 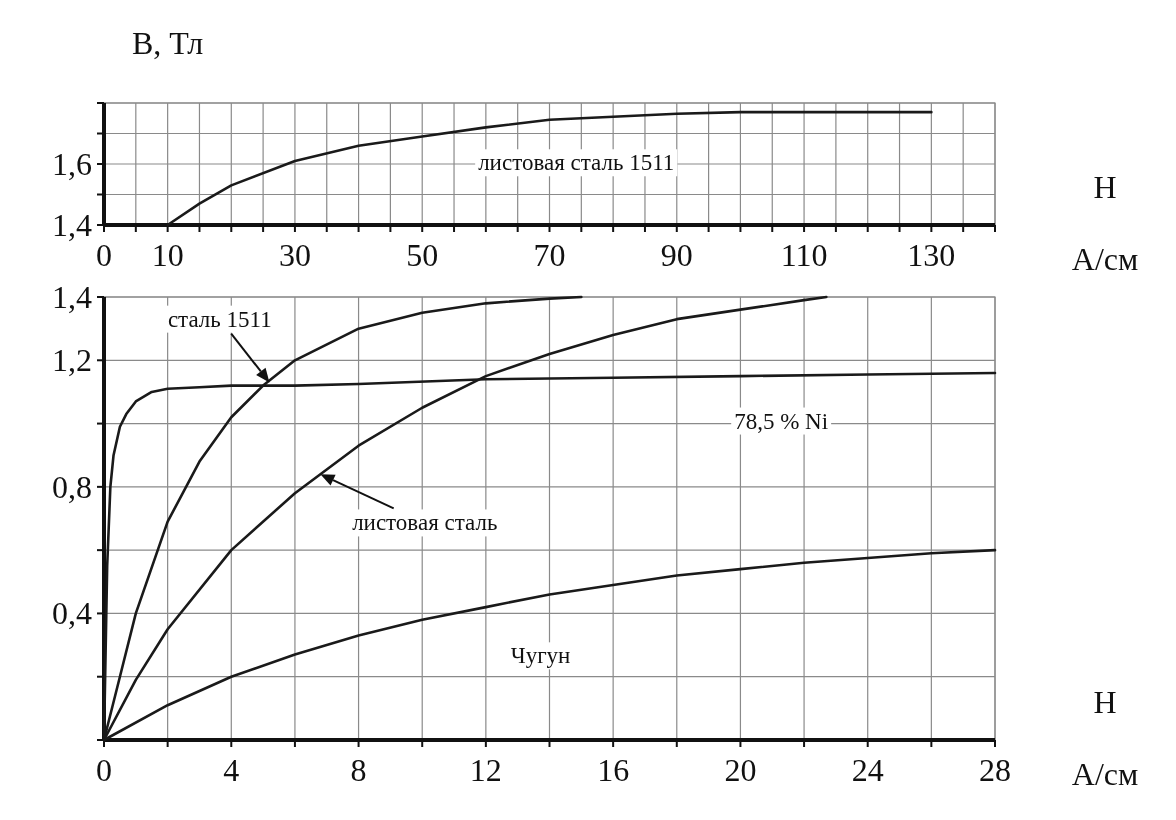 What do you see at coordinates (613, 770) in the screenshot?
I see `x-tick-label: 16` at bounding box center [613, 770].